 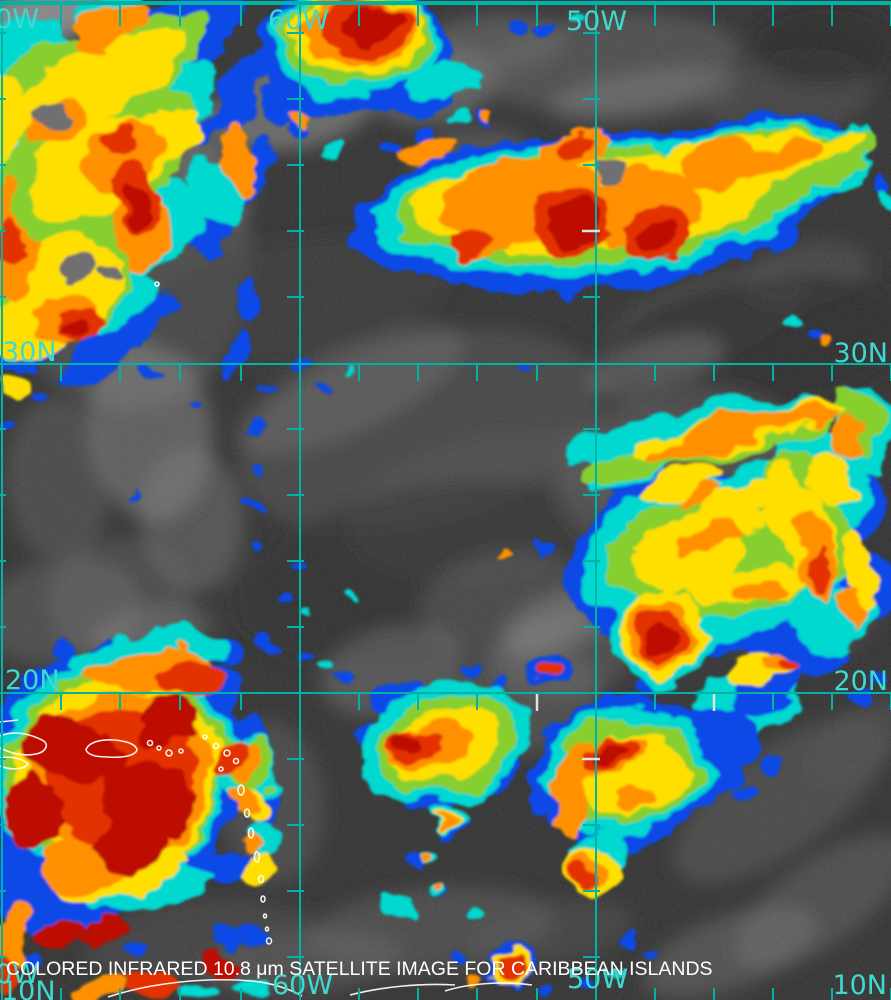 What do you see at coordinates (860, 353) in the screenshot?
I see `grid-label-30n-right: 30N` at bounding box center [860, 353].